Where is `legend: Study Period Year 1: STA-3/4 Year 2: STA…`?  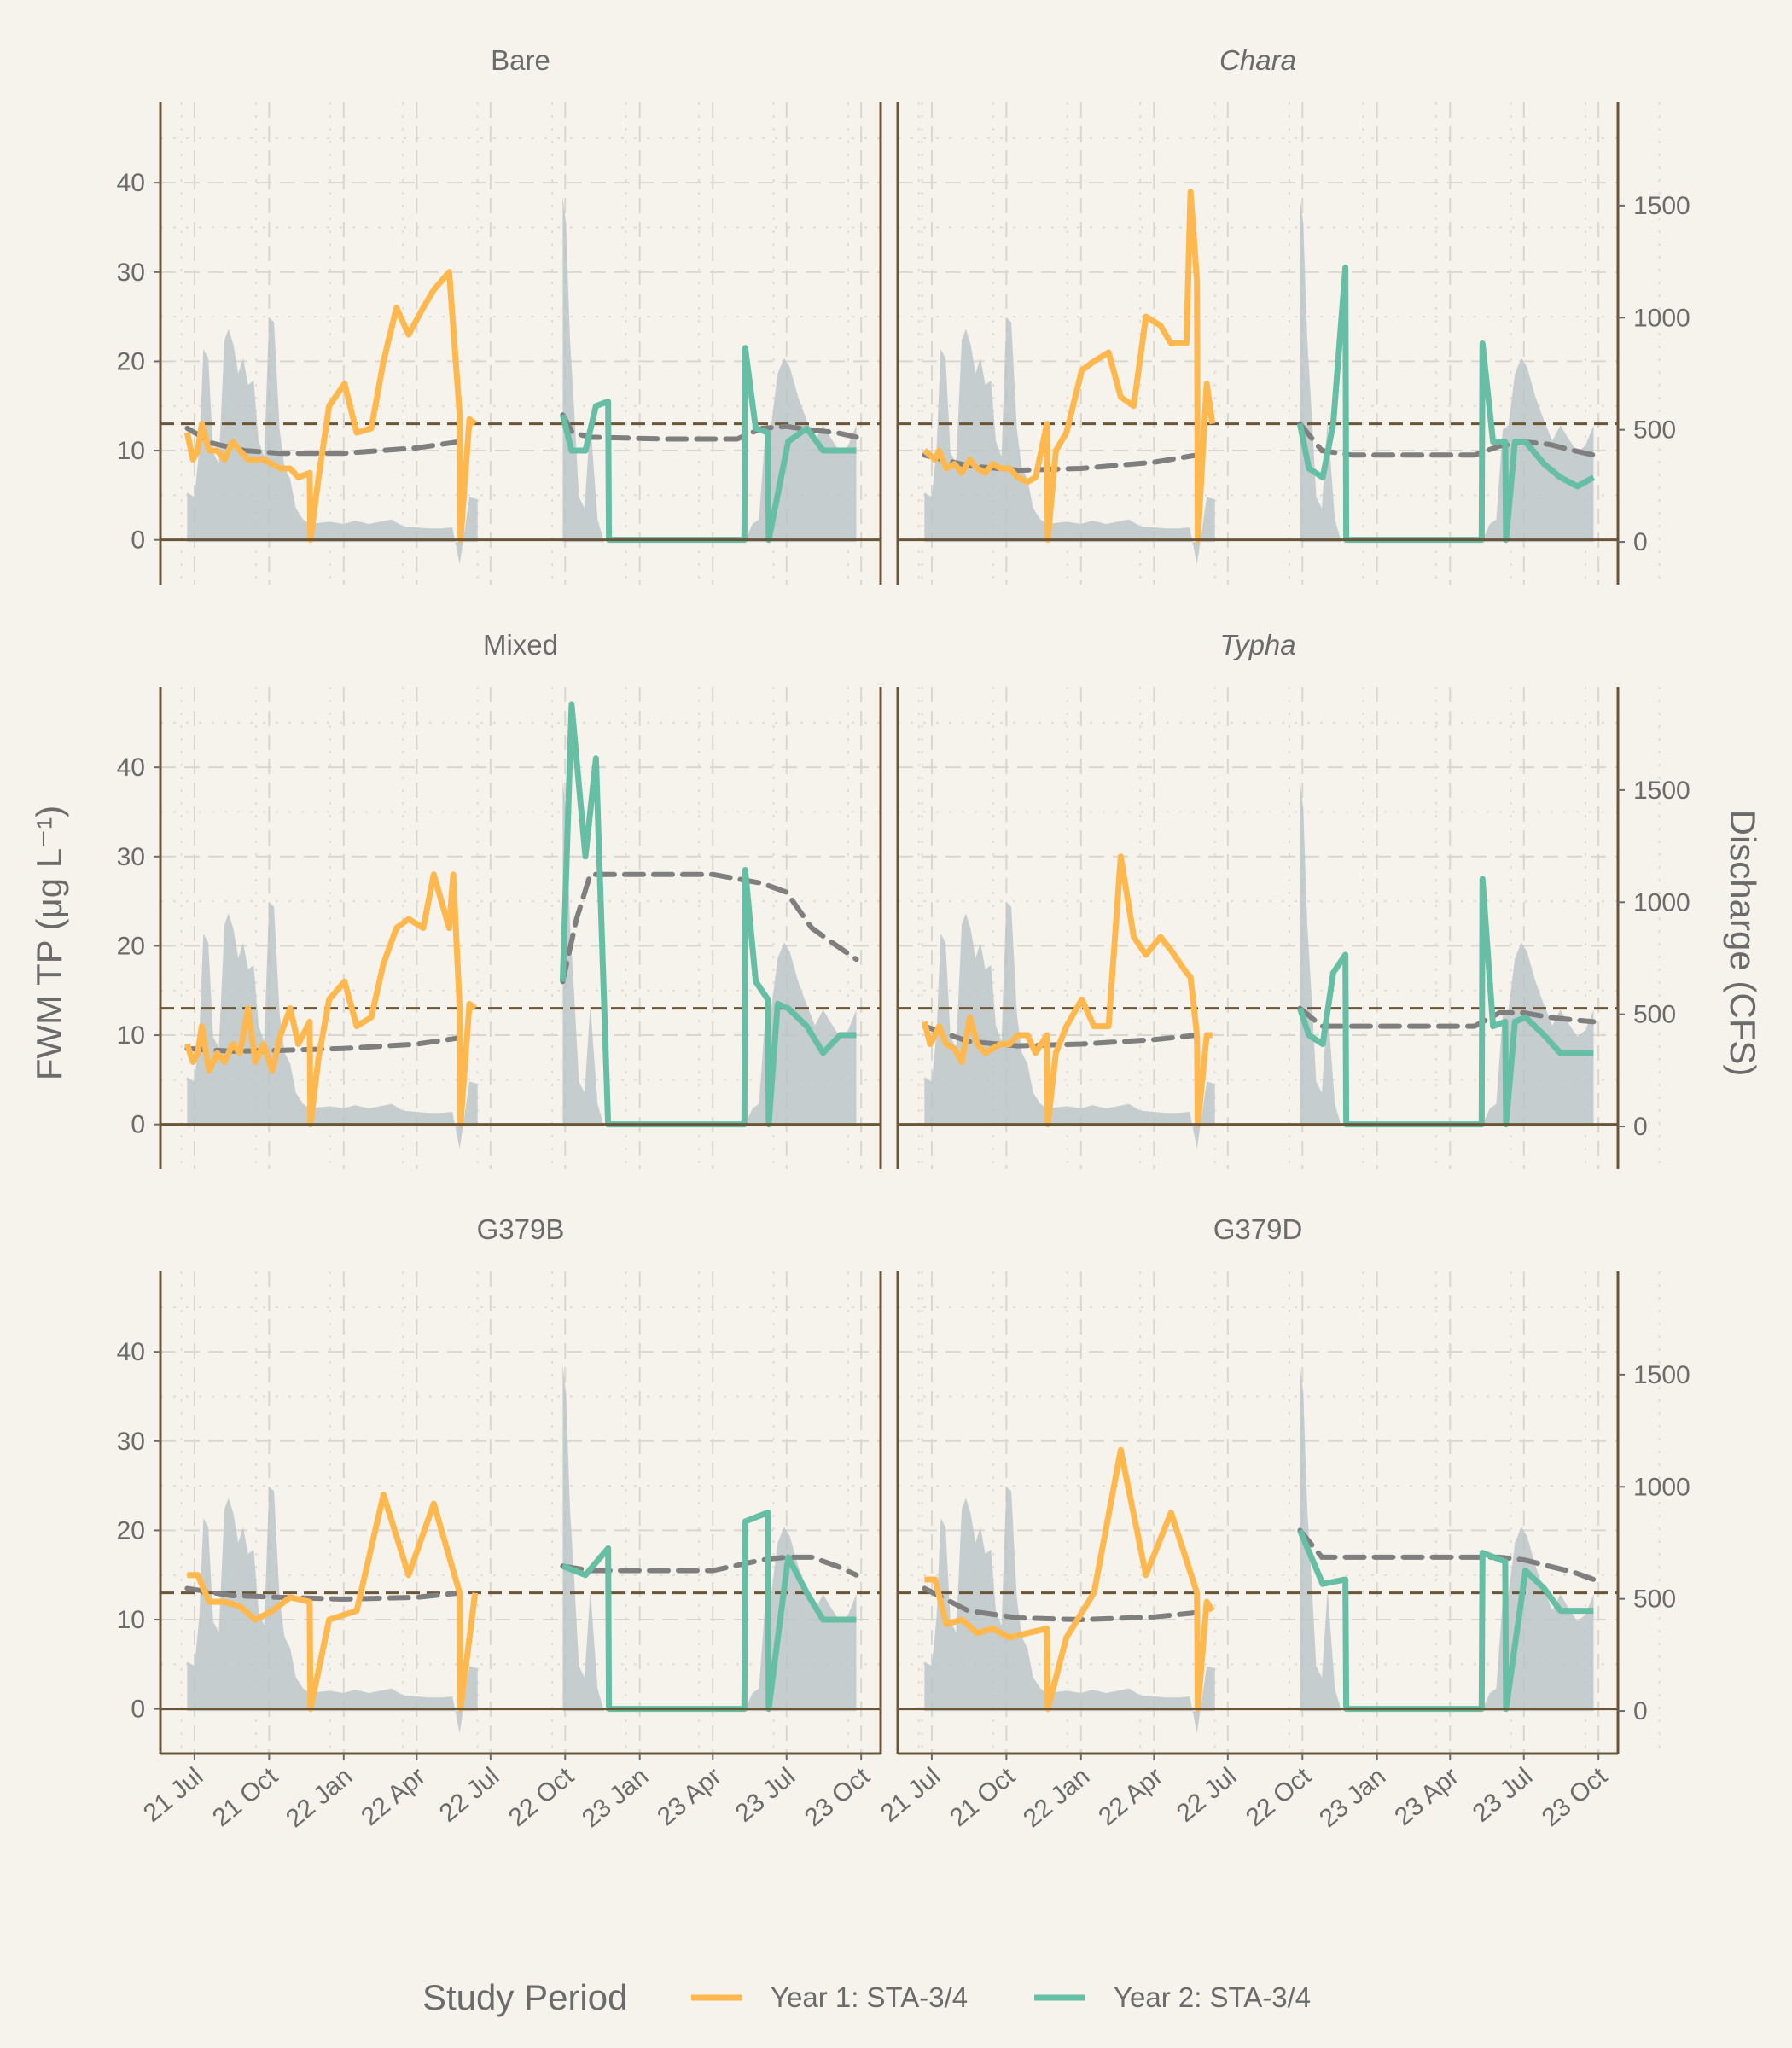
legend: Study Period Year 1: STA-3/4 Year 2: STA… is located at coordinates (866, 1997).